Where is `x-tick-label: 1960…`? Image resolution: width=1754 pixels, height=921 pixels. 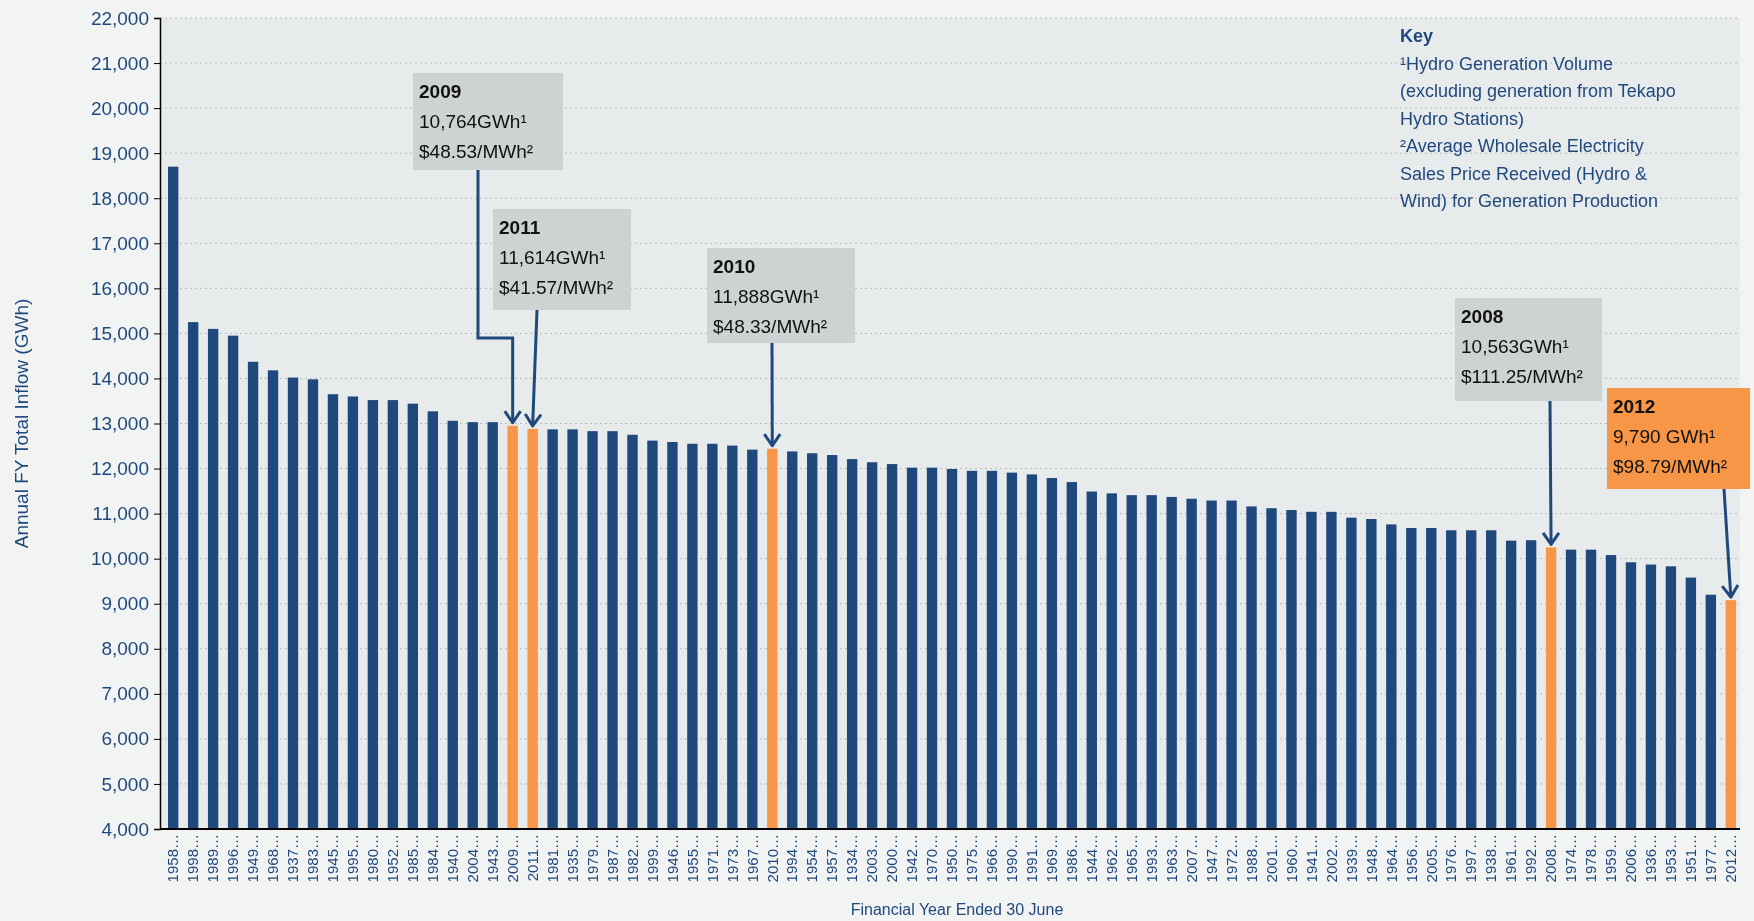
x-tick-label: 1960… is located at coordinates (1291, 858).